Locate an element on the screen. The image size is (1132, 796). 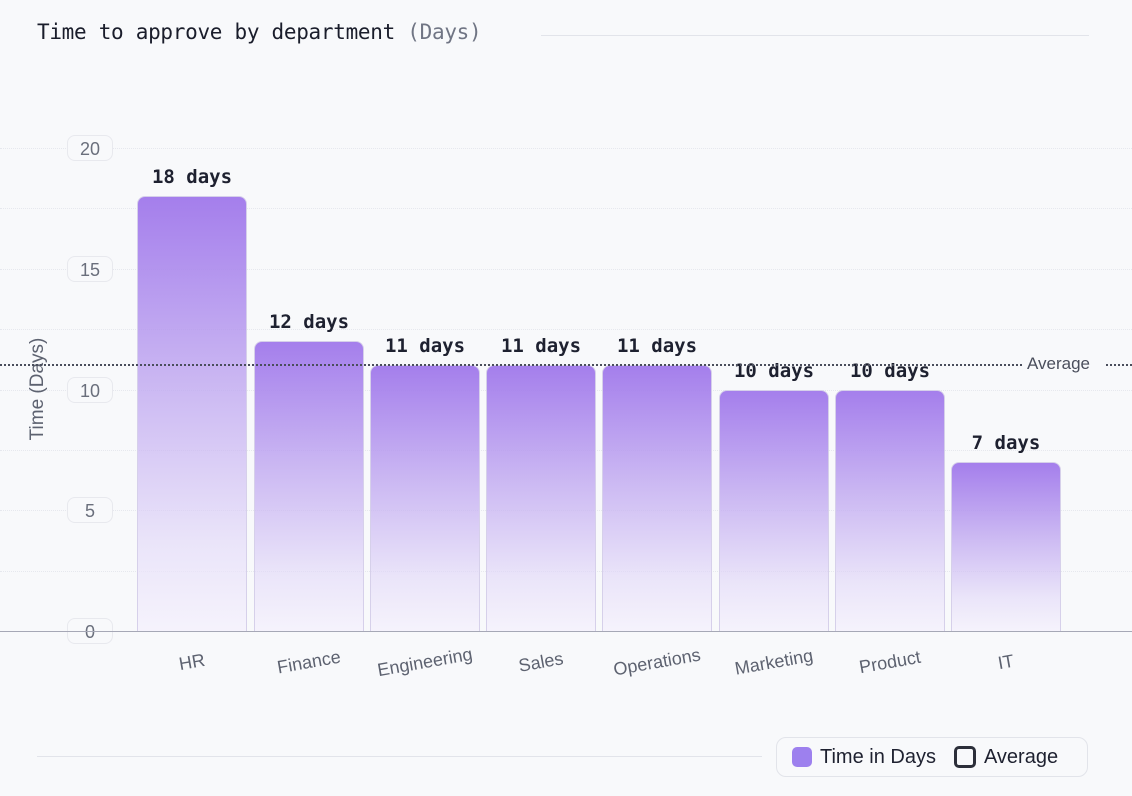
x-tick-label: Engineering is located at coordinates (424, 662).